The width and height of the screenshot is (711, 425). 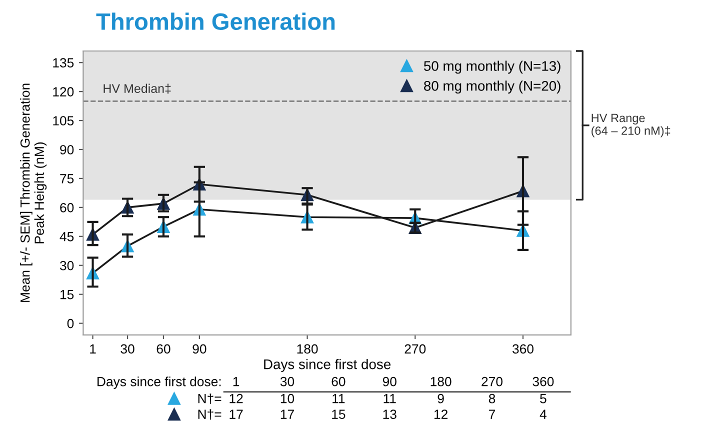 What do you see at coordinates (93, 349) in the screenshot?
I see `x-tick-label: 1` at bounding box center [93, 349].